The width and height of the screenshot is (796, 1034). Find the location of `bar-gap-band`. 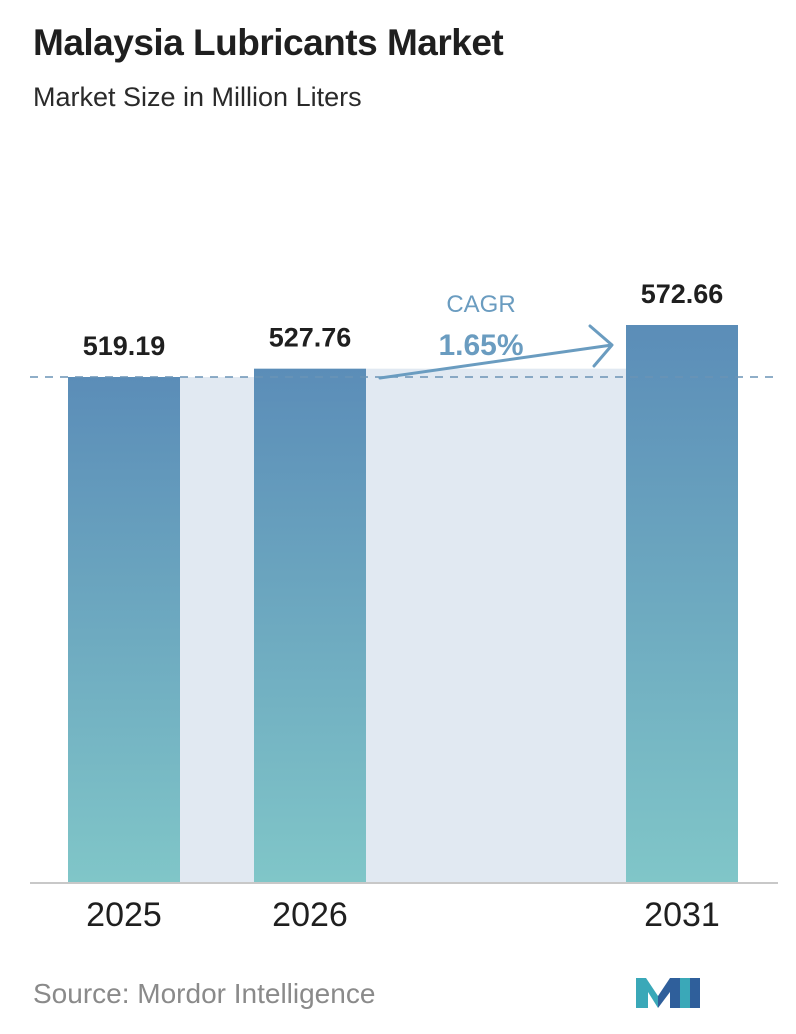

bar-gap-band is located at coordinates (217, 630).